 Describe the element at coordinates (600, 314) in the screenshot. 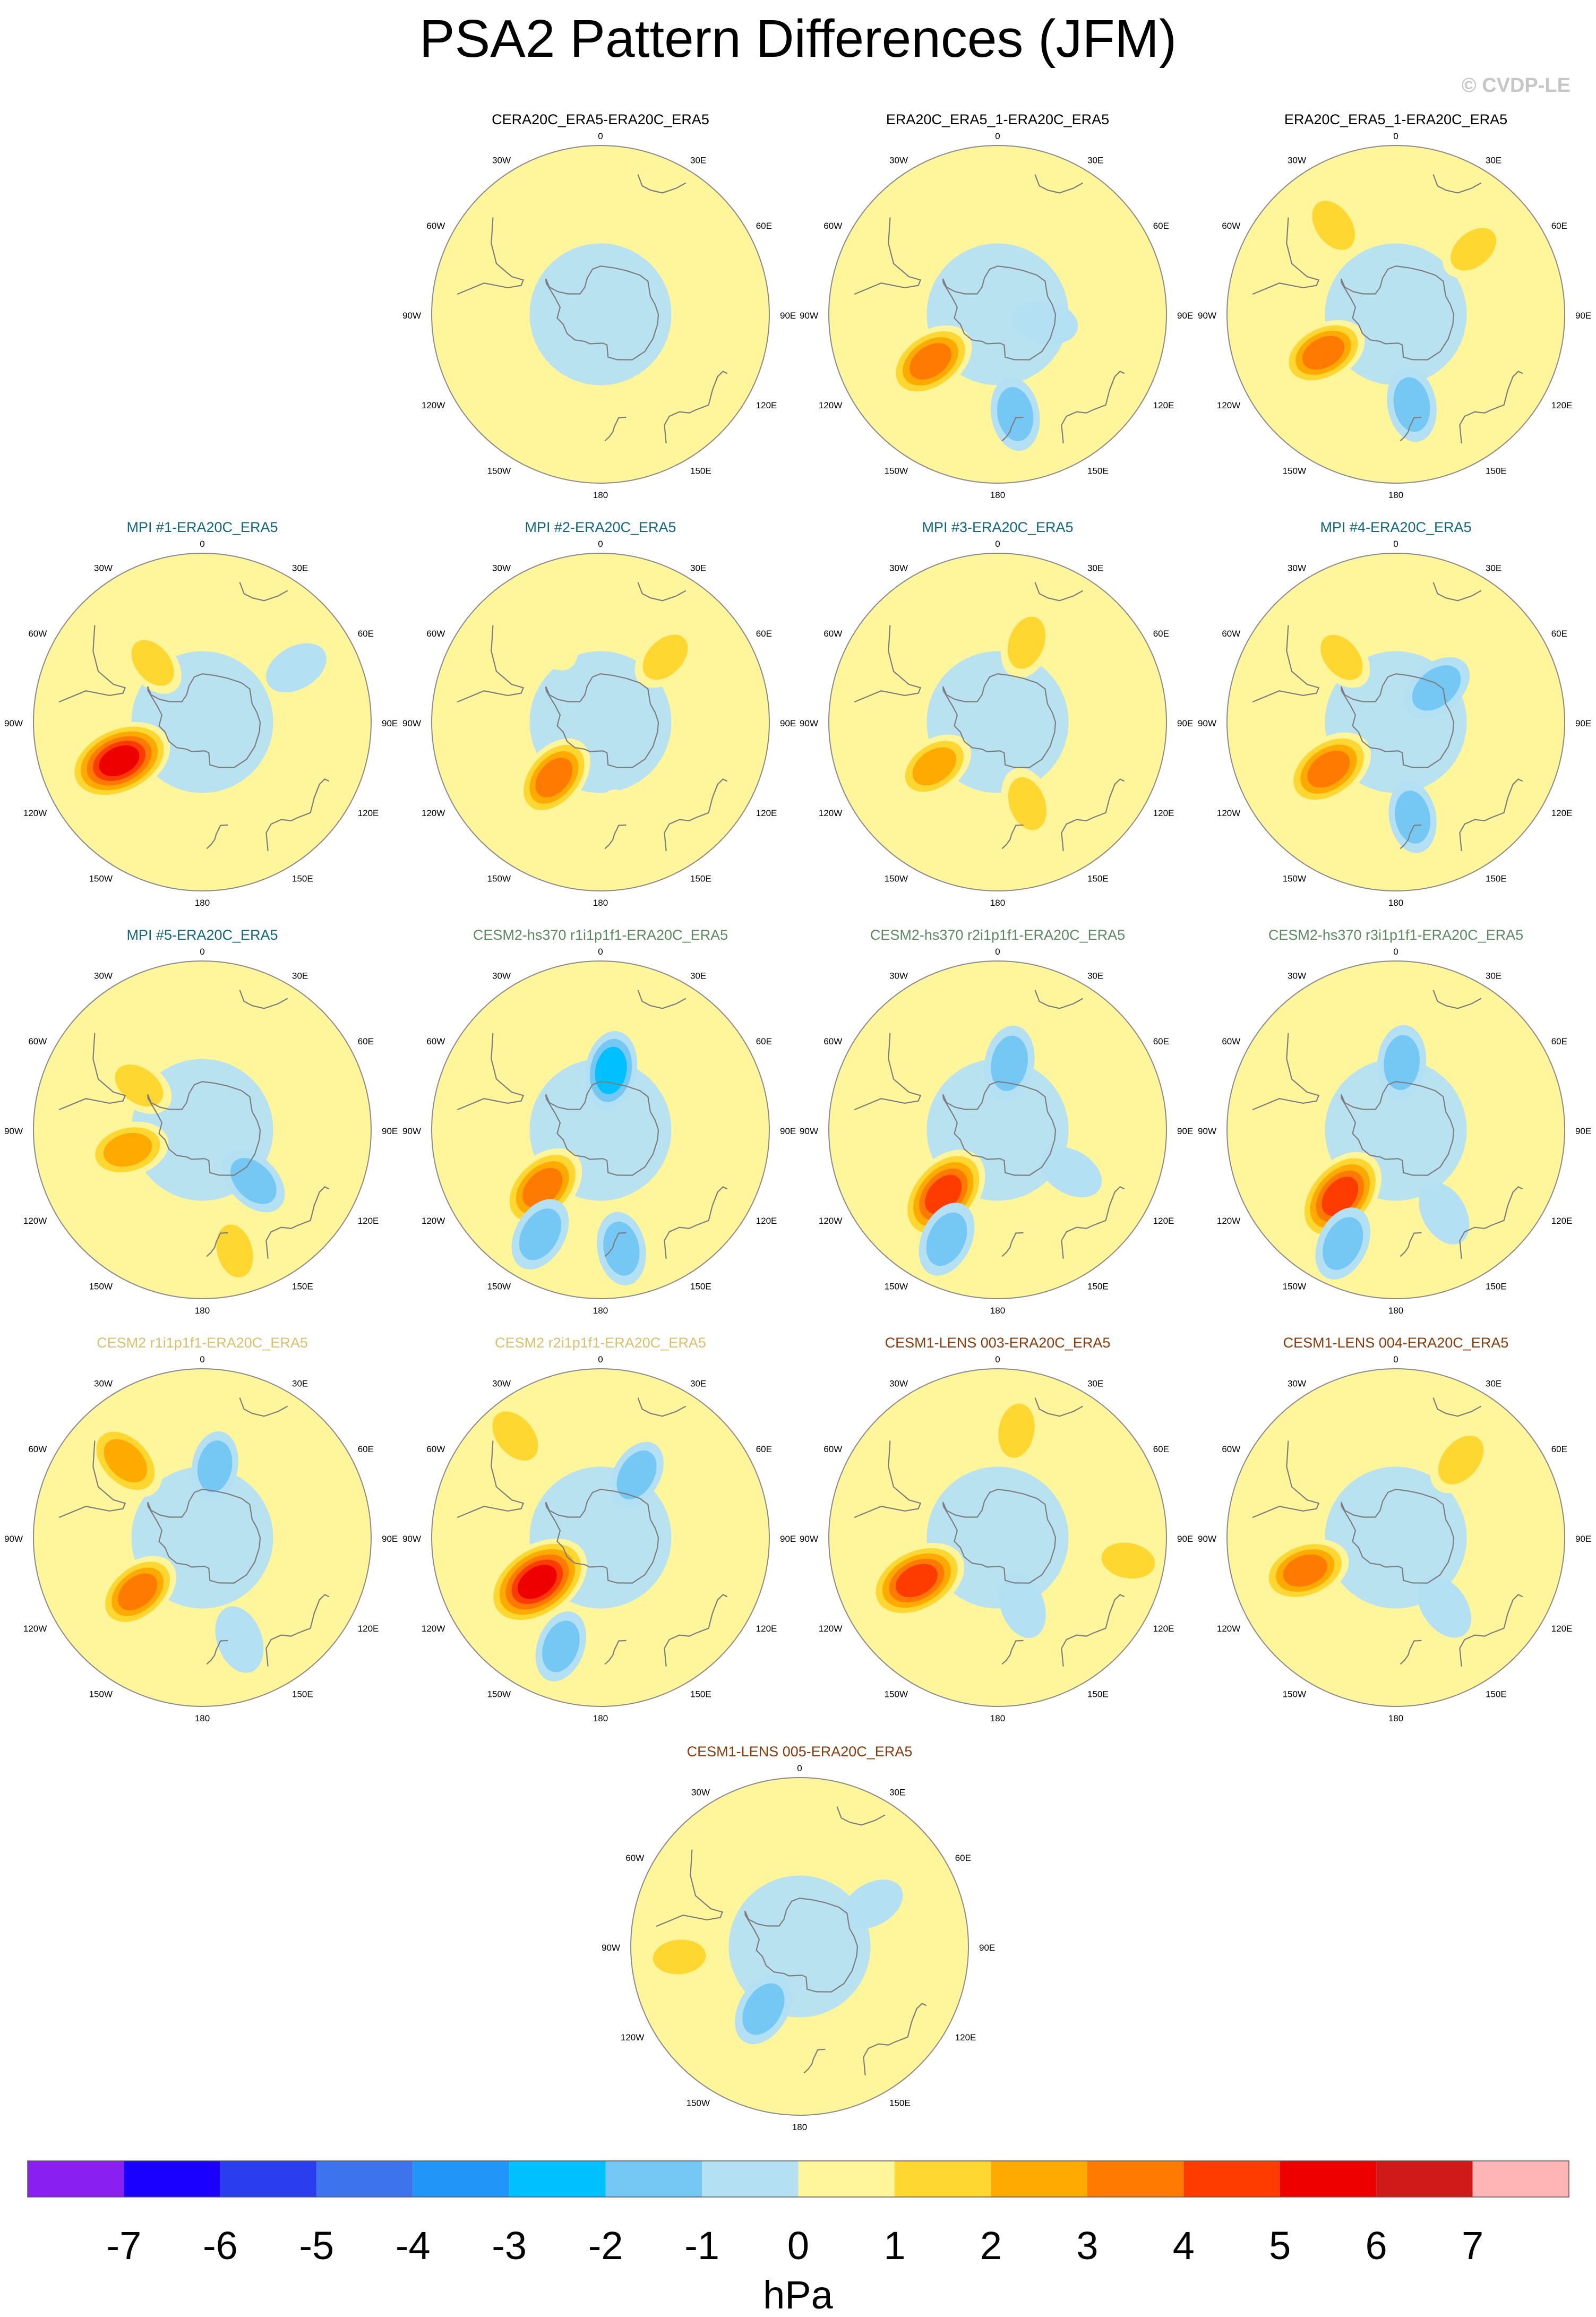

I see `anomaly-band` at that location.